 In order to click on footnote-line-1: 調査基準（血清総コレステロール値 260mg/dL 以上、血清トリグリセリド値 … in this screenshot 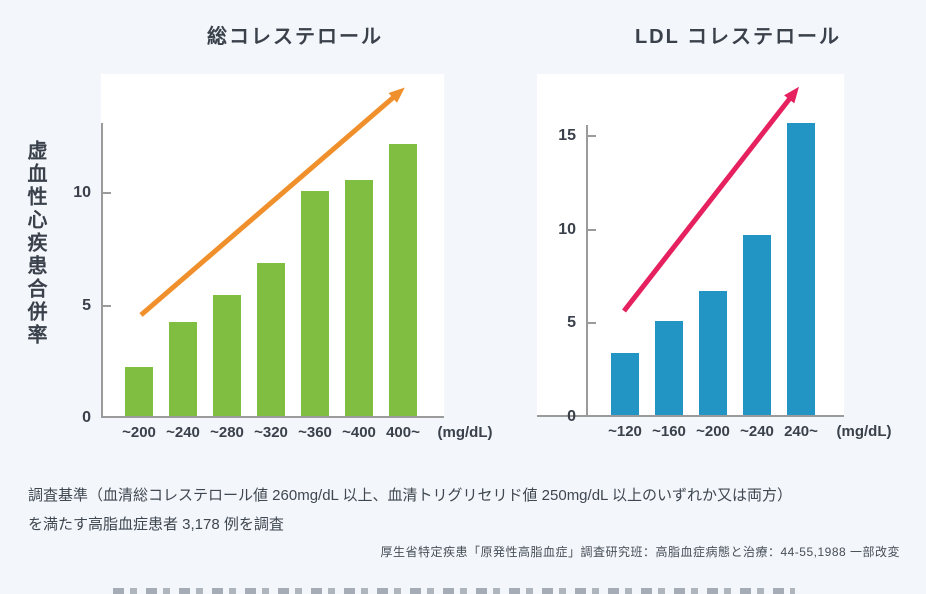, I will do `click(410, 495)`.